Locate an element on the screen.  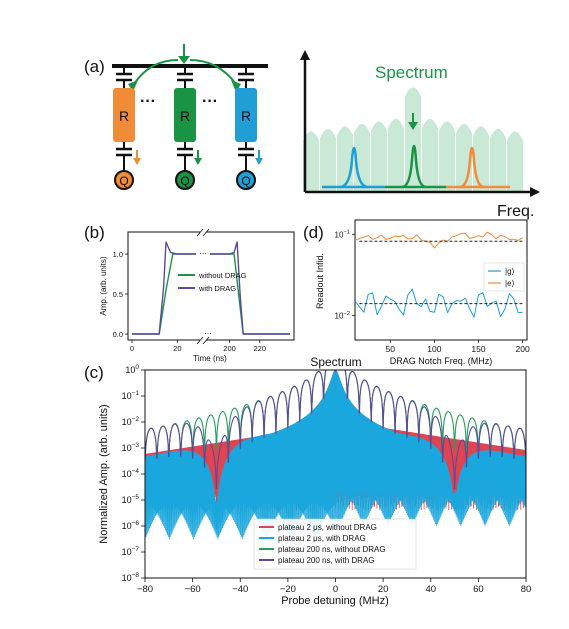
panel-b-lines: ··· ··· is located at coordinates (211, 289).